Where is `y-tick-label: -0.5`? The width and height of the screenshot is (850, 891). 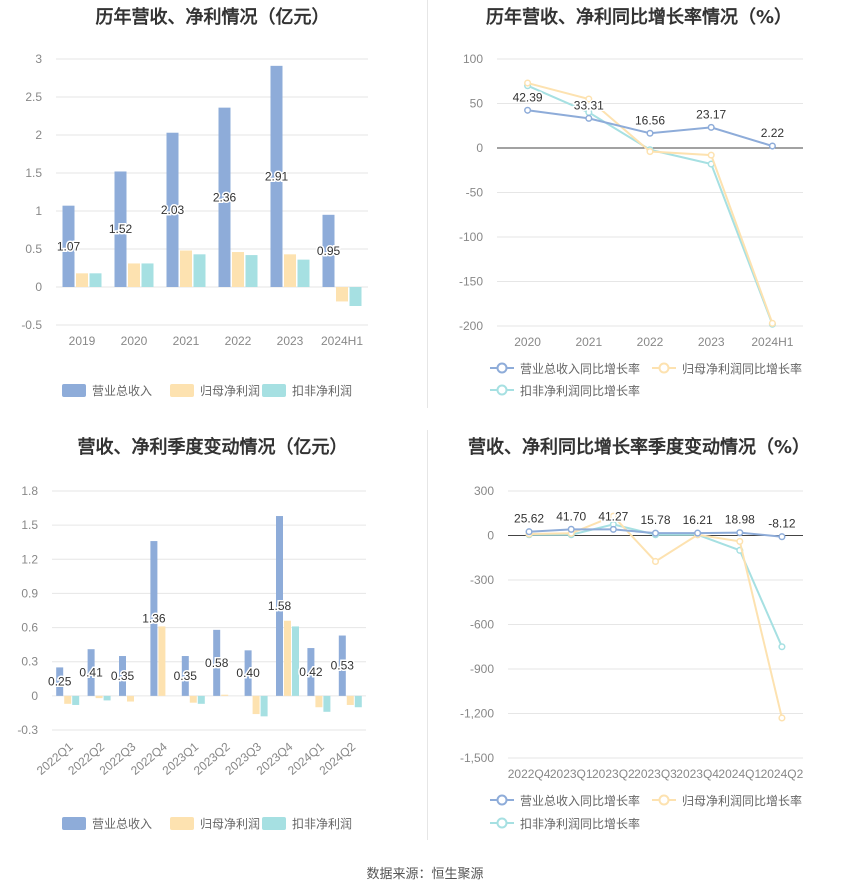
y-tick-label: -0.5 is located at coordinates (31, 325).